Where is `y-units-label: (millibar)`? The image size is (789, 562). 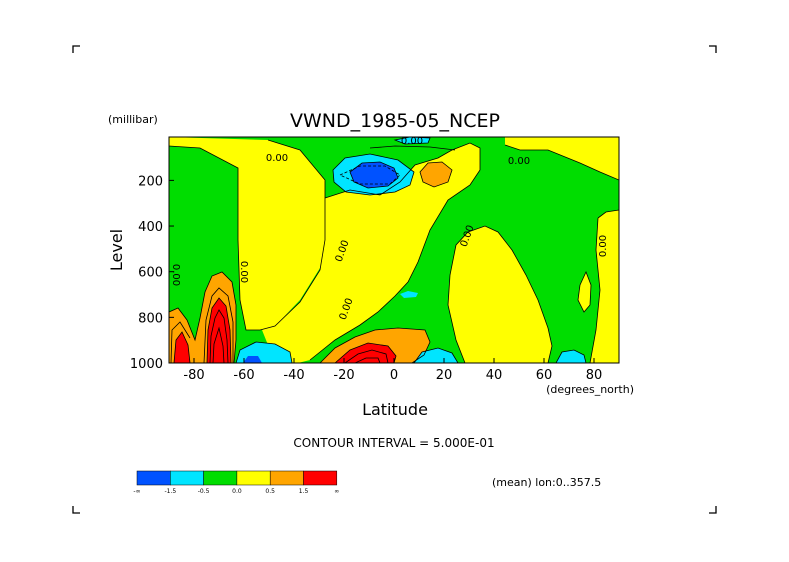 y-units-label: (millibar) is located at coordinates (133, 119).